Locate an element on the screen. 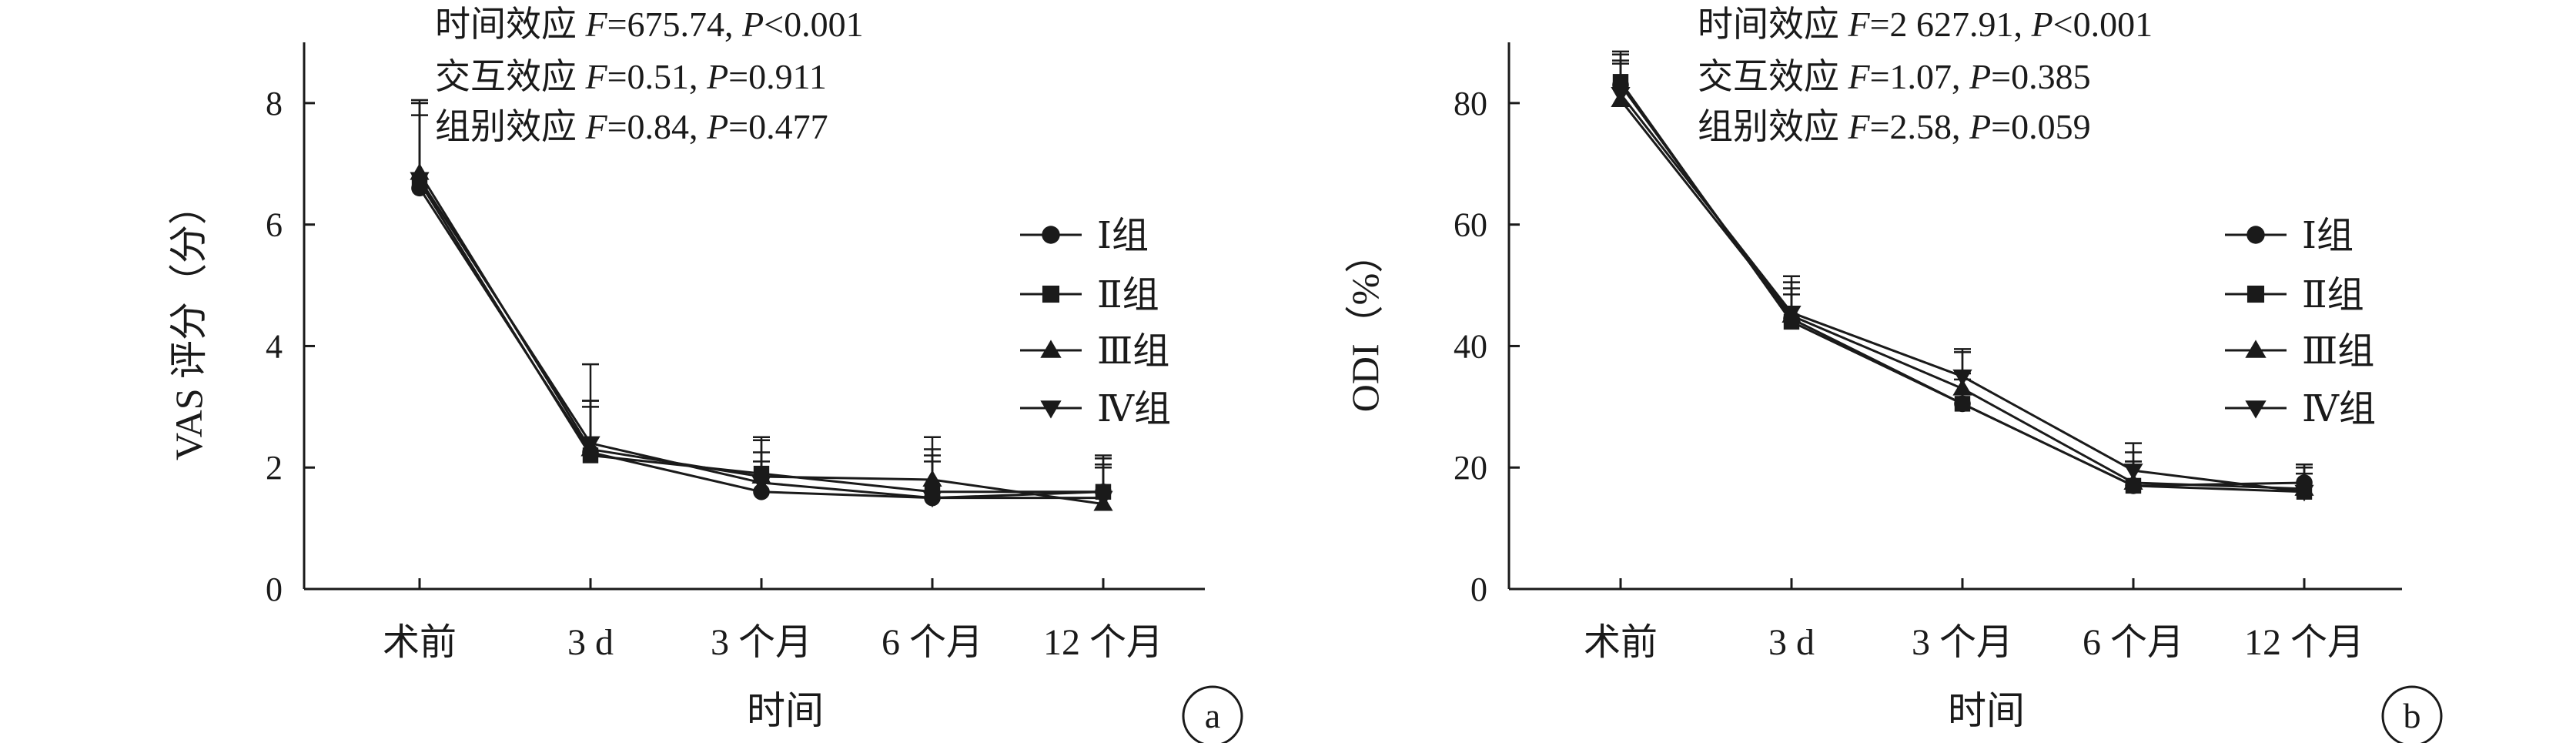 The width and height of the screenshot is (2576, 743). stat-annotation: 时间效应 F=2 627.91, P<0.001 is located at coordinates (1926, 24).